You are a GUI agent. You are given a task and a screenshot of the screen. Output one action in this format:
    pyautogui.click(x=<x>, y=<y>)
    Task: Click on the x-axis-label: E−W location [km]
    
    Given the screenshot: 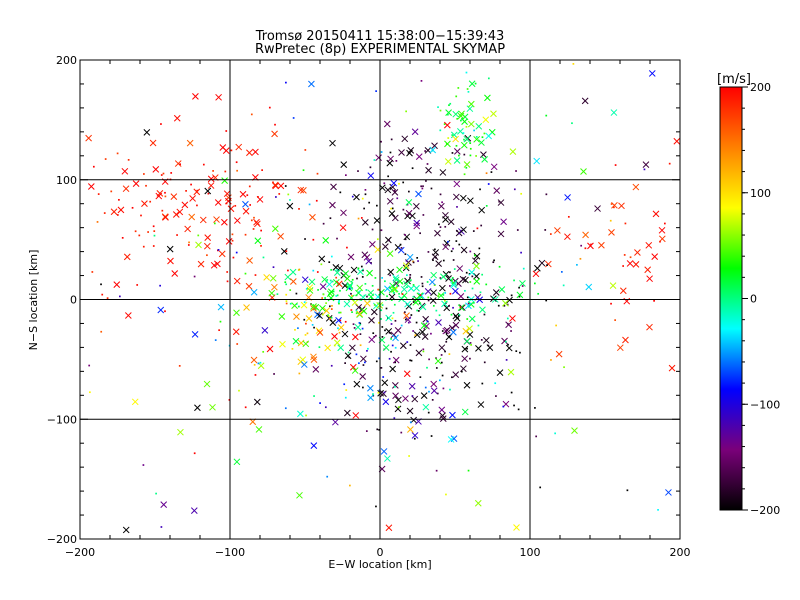 What is the action you would take?
    pyautogui.click(x=379, y=564)
    